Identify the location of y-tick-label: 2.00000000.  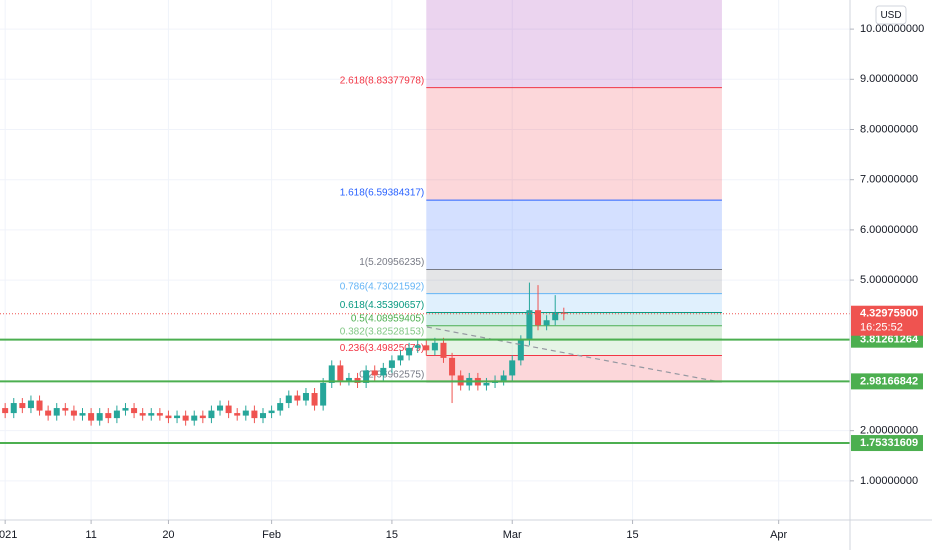
(889, 431).